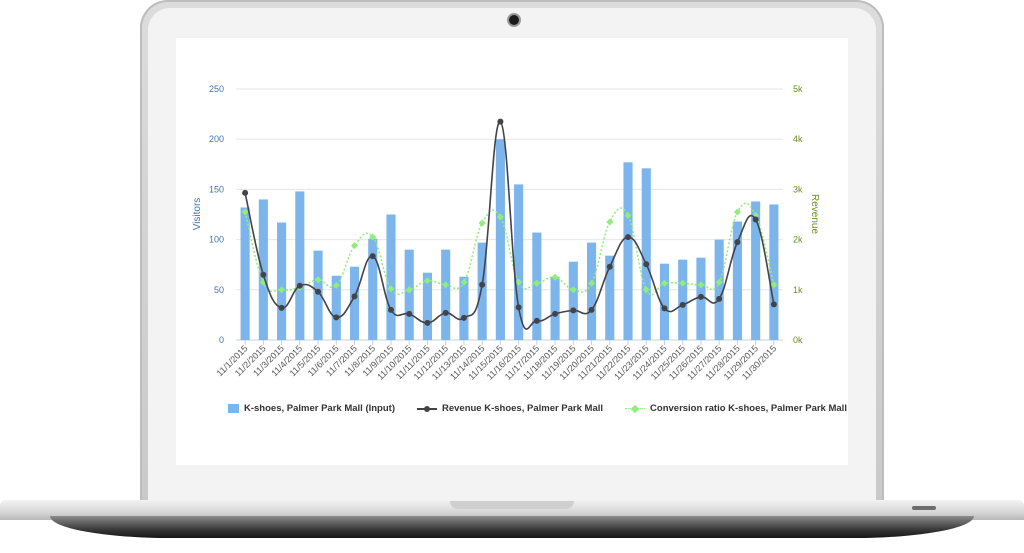  Describe the element at coordinates (798, 290) in the screenshot. I see `right-tick-label: 1k` at that location.